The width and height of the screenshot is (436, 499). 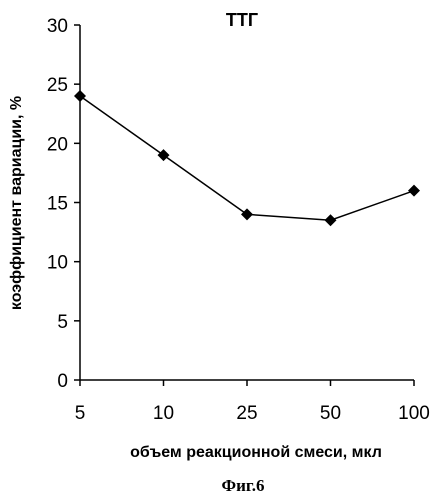 What do you see at coordinates (62, 381) in the screenshot?
I see `y-tick-label: 0` at bounding box center [62, 381].